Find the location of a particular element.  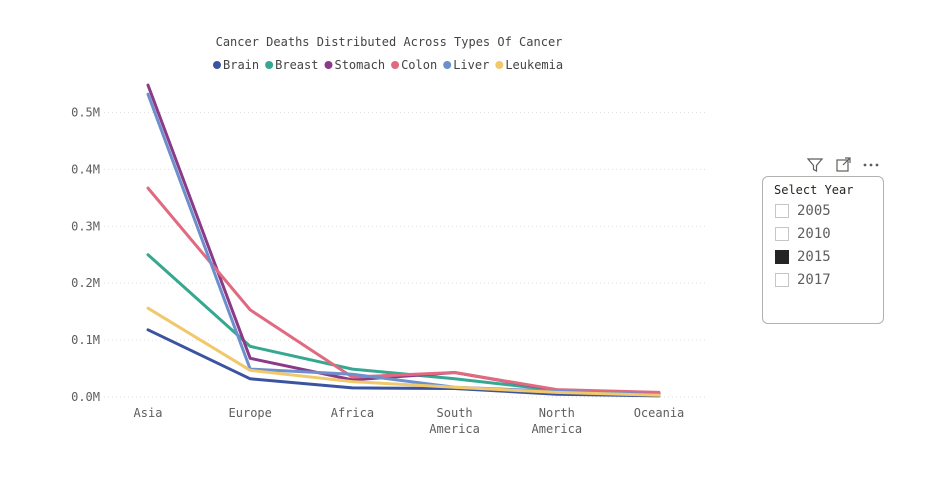

legend-label-liver: Liver is located at coordinates (471, 65).